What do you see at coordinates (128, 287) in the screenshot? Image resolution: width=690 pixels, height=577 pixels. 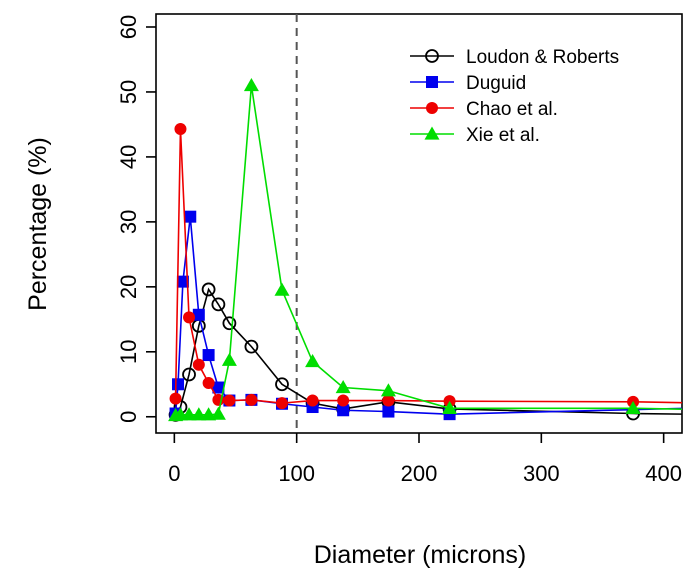 I see `y-tick-label: 20` at bounding box center [128, 287].